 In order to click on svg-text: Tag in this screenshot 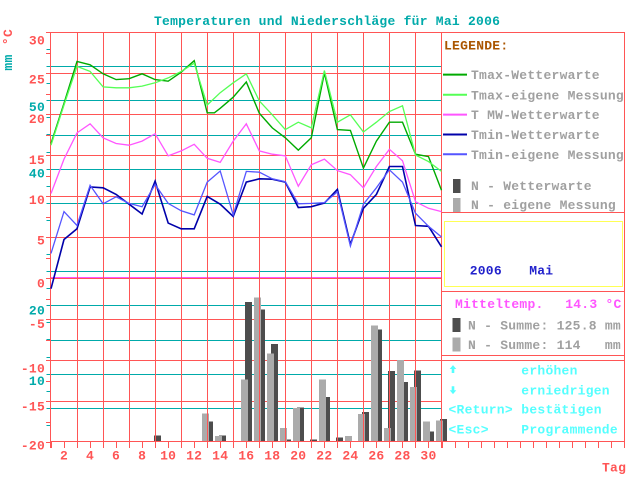, I will do `click(614, 468)`.